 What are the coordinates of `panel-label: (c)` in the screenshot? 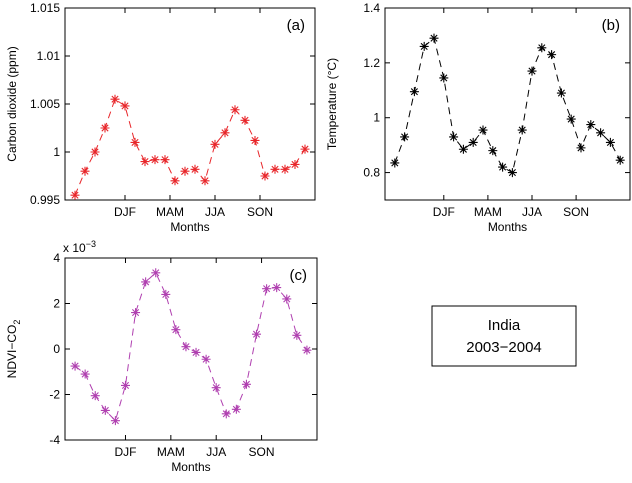 It's located at (299, 275).